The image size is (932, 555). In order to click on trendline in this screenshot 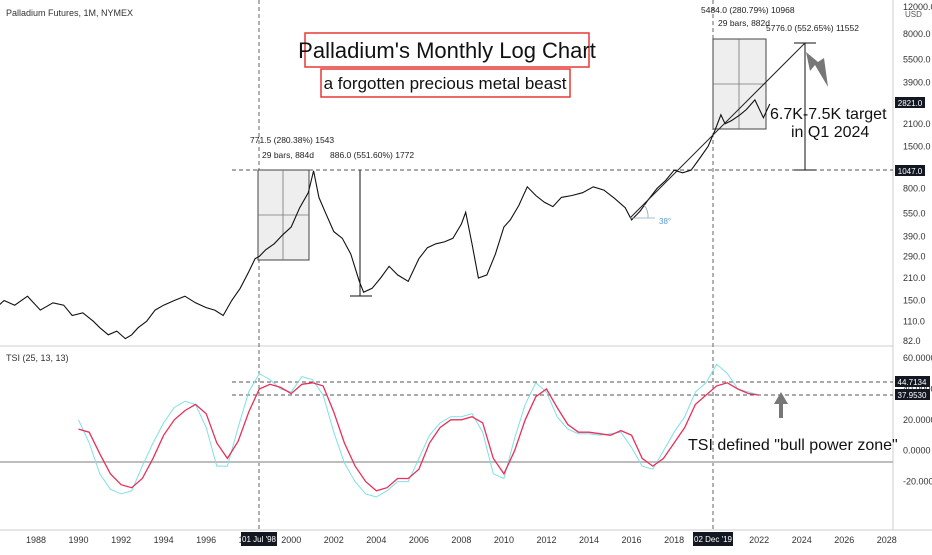, I will do `click(717, 130)`.